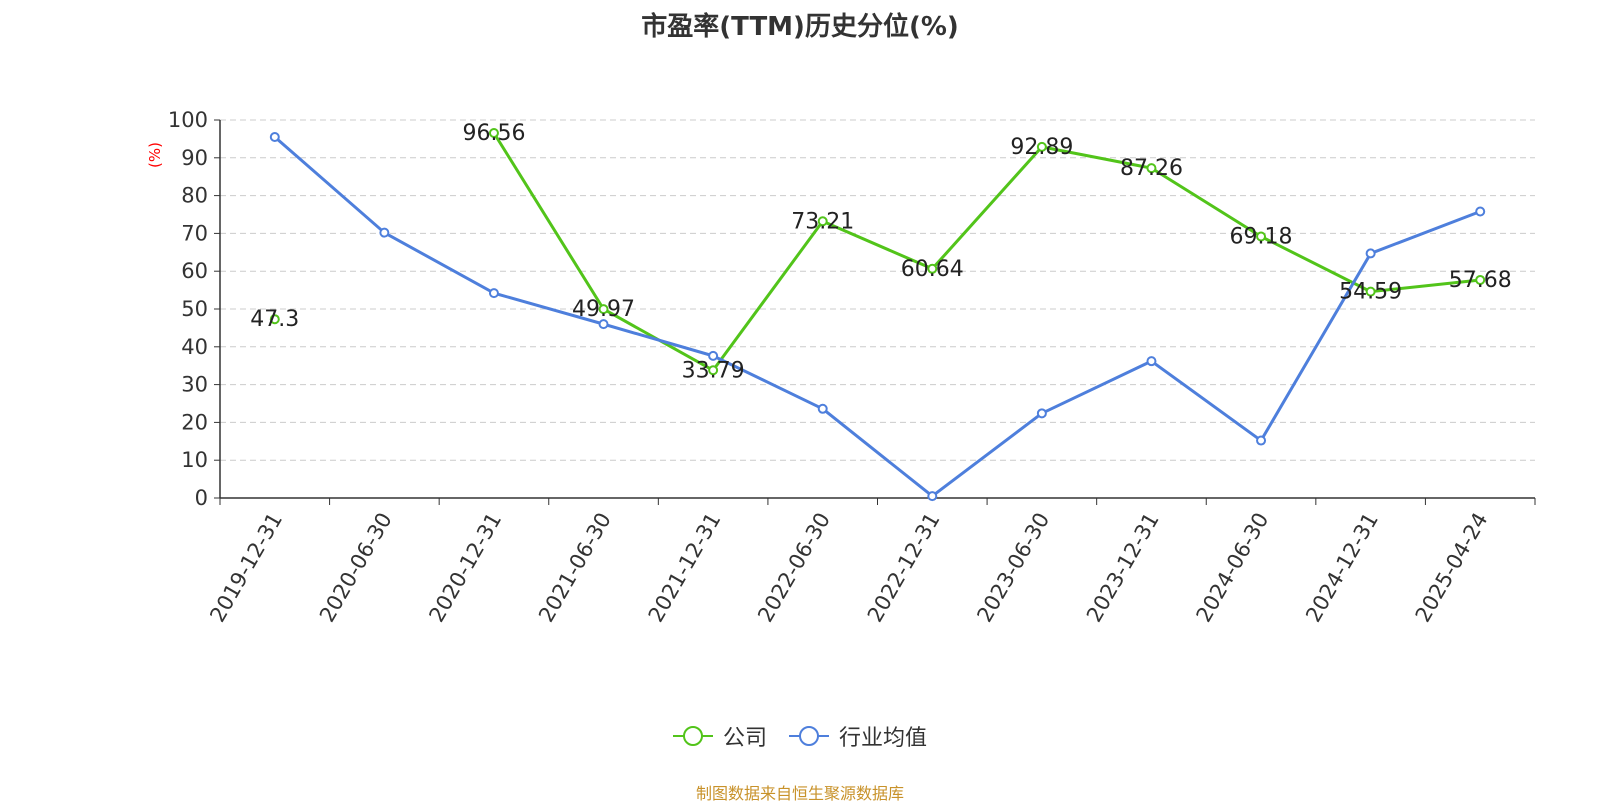 This screenshot has width=1600, height=804. Describe the element at coordinates (1013, 568) in the screenshot. I see `x-tick-label: 2023-06-30` at that location.